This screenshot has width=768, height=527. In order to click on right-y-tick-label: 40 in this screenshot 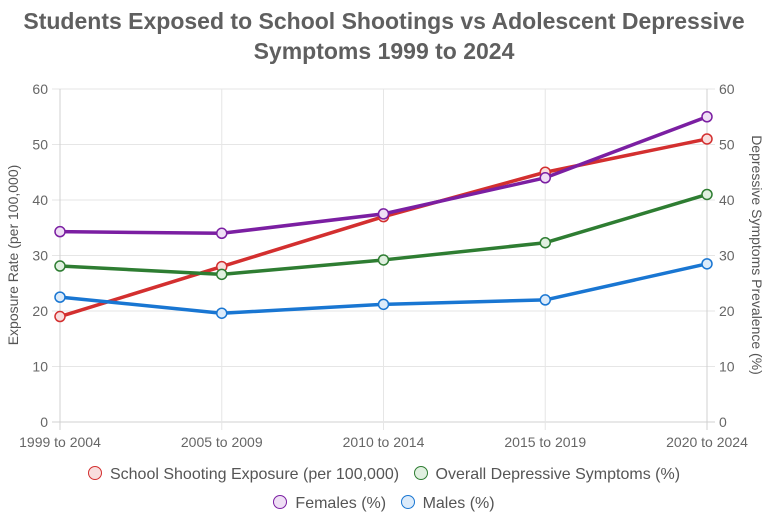, I will do `click(727, 200)`.